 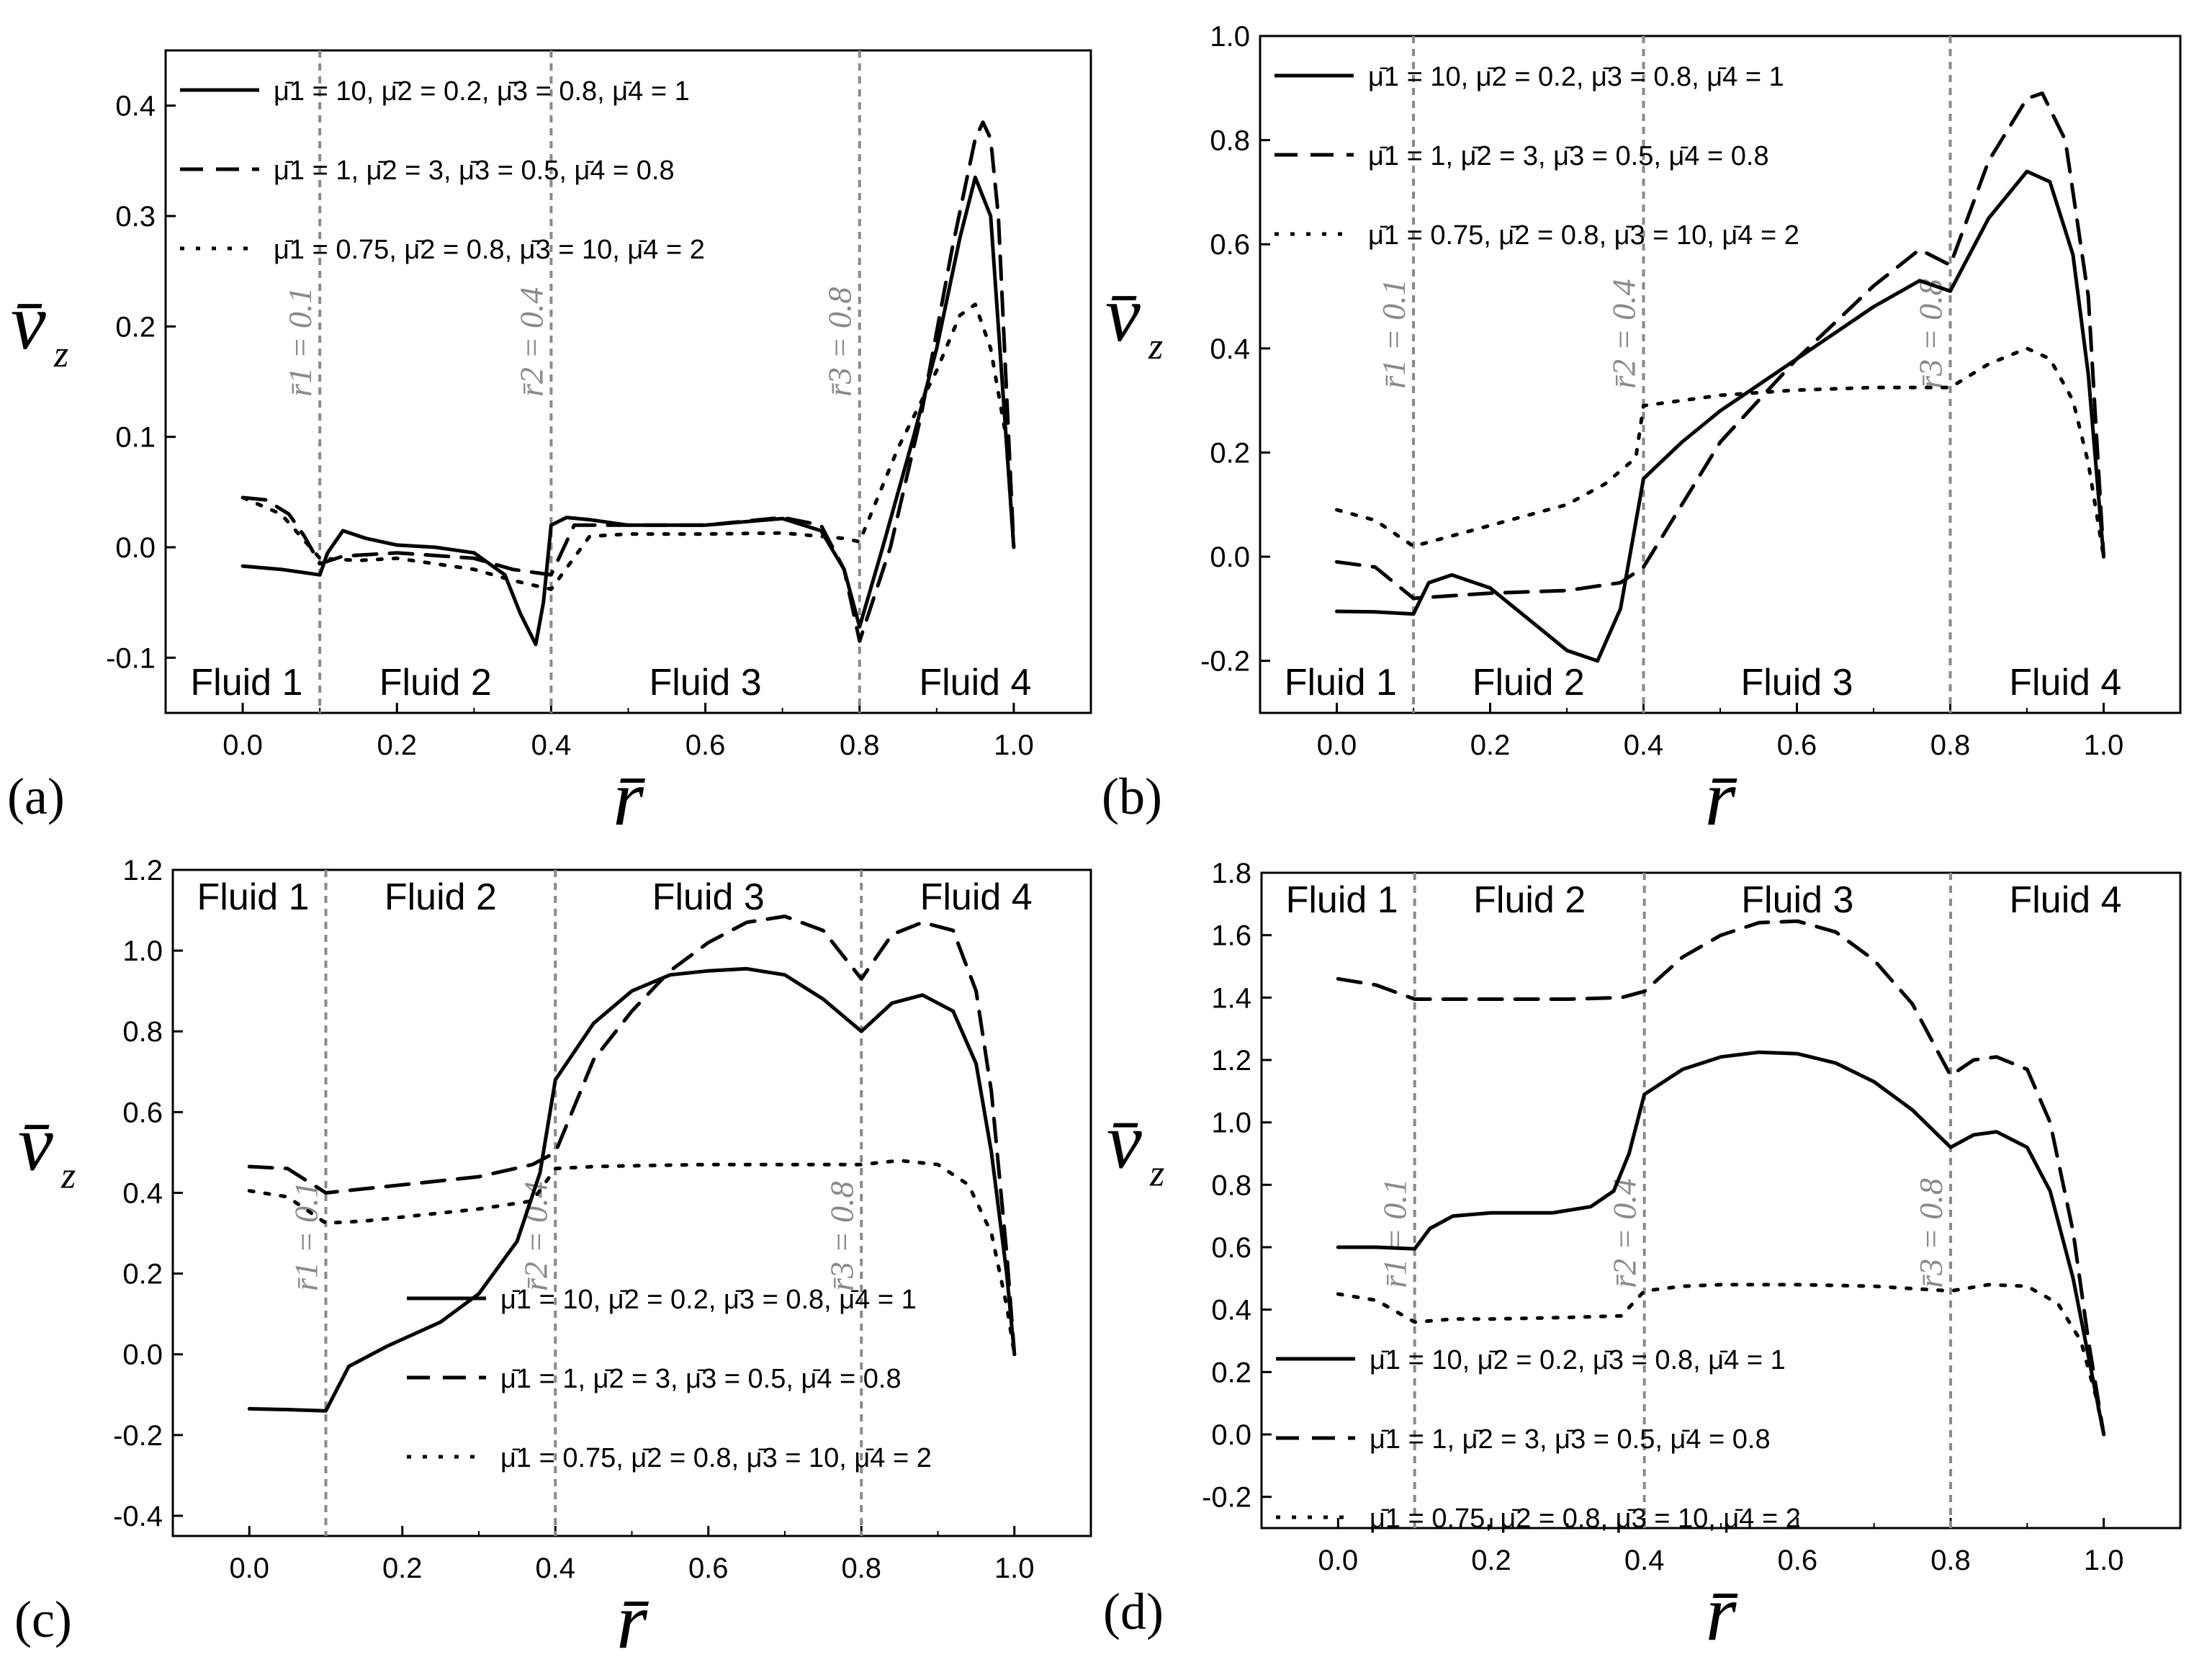 I want to click on y-tick-label: 0.1, so click(x=135, y=438).